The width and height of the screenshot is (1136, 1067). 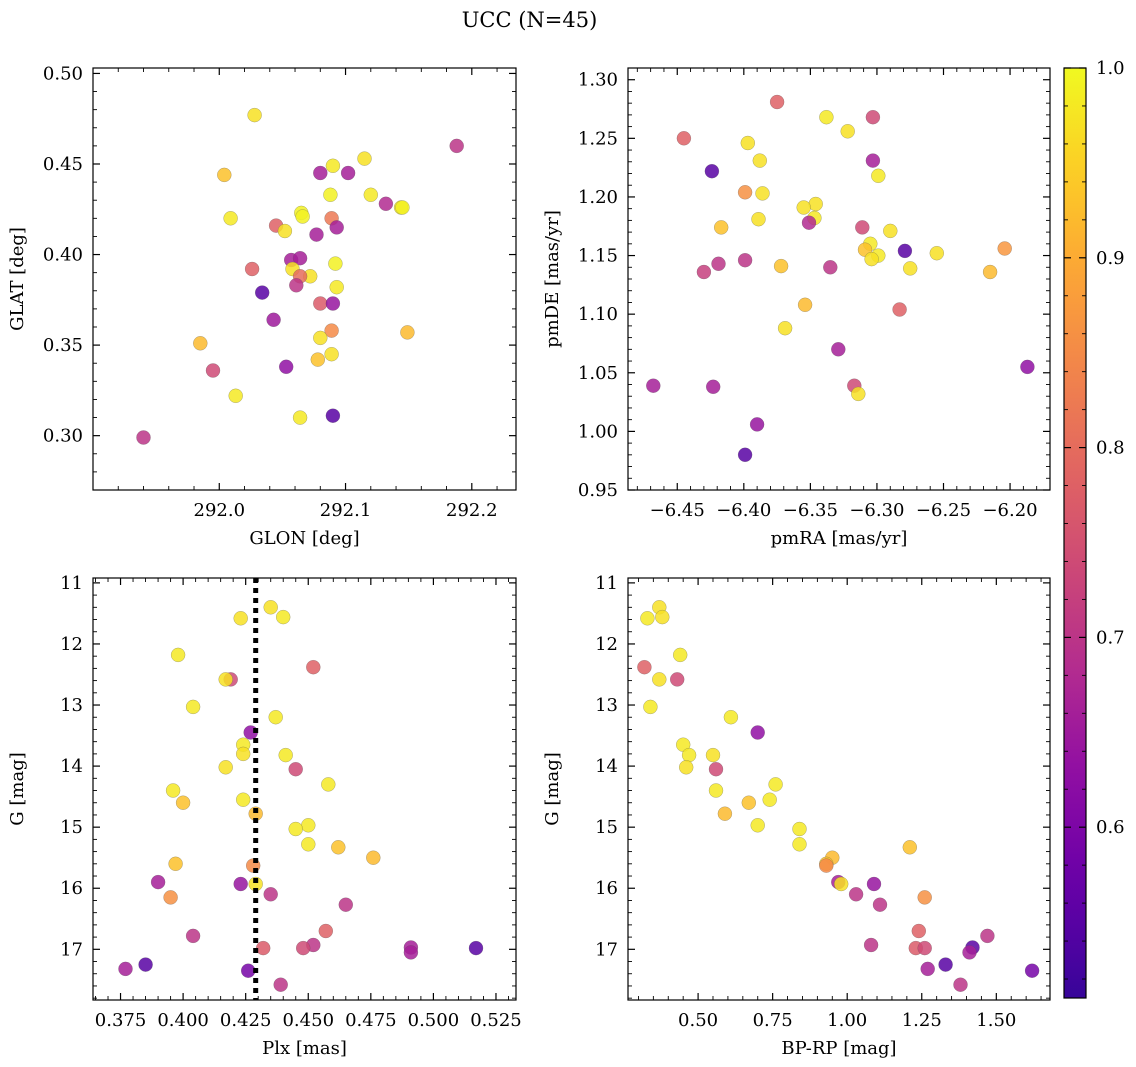 What do you see at coordinates (1110, 258) in the screenshot?
I see `colorbar-tick-label: 0.9` at bounding box center [1110, 258].